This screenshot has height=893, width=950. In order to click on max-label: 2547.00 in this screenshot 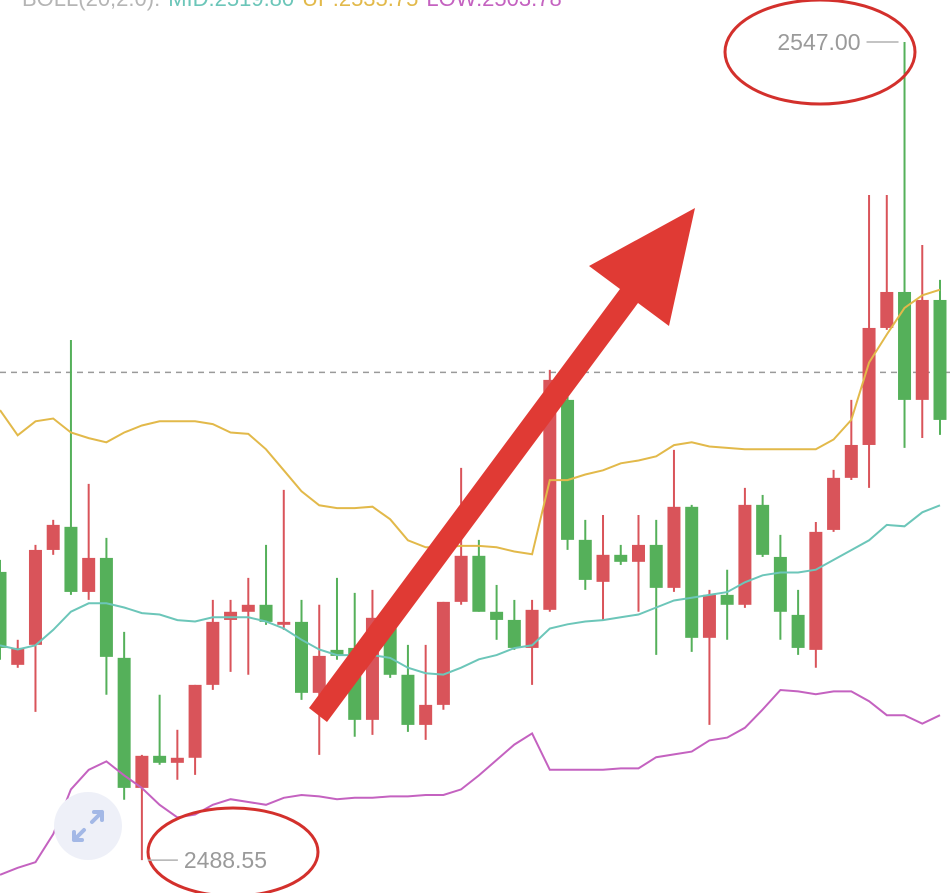, I will do `click(818, 42)`.